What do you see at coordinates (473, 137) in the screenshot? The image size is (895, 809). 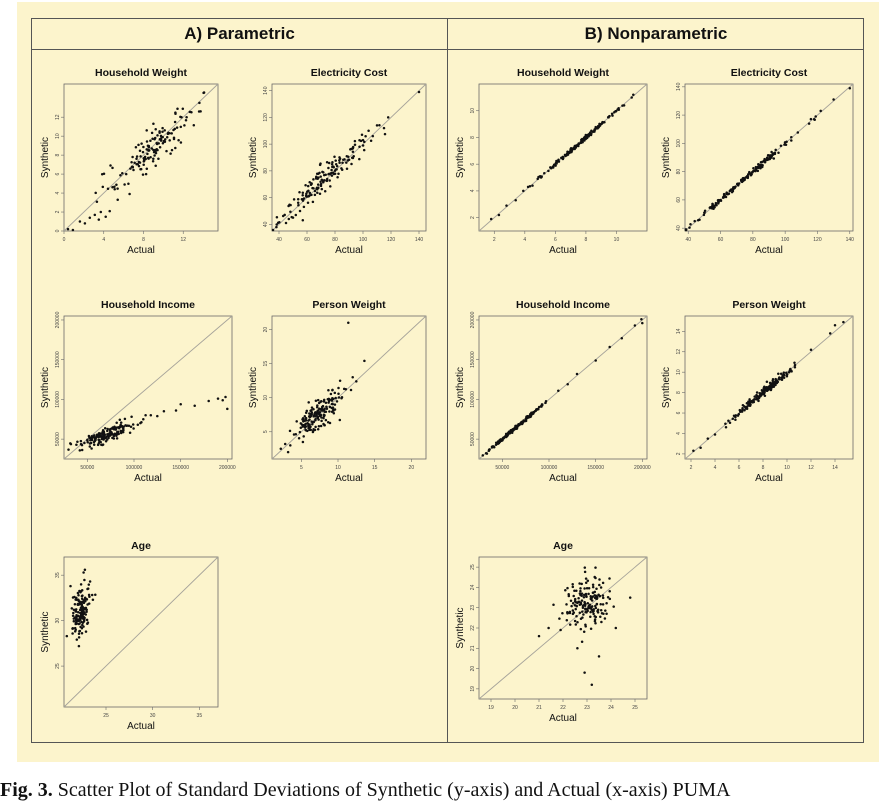 I see `y-tick-label: 8` at bounding box center [473, 137].